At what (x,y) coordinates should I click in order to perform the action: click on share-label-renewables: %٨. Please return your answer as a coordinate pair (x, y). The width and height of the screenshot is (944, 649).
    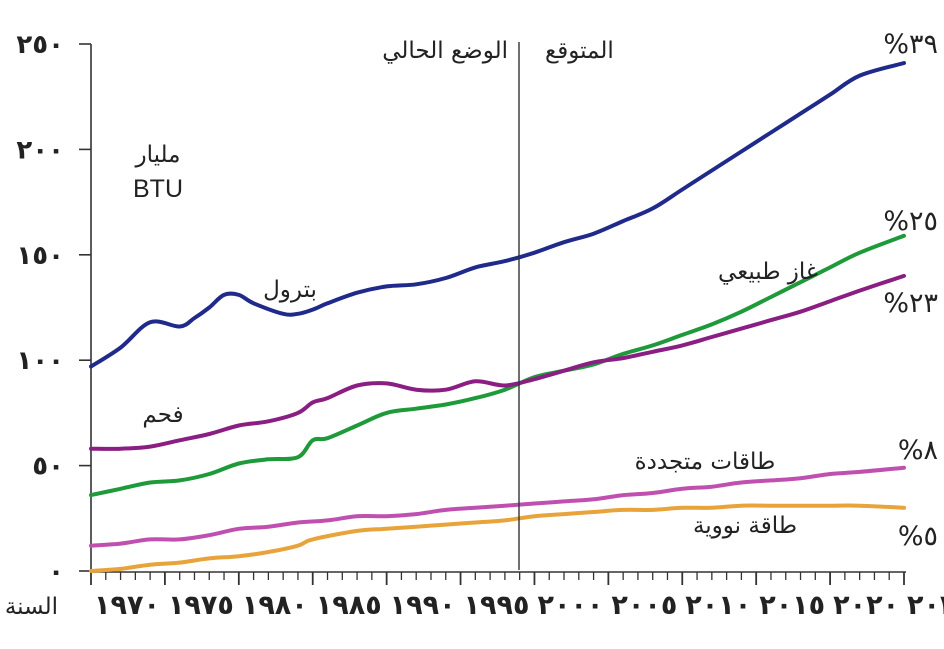
    Looking at the image, I should click on (918, 450).